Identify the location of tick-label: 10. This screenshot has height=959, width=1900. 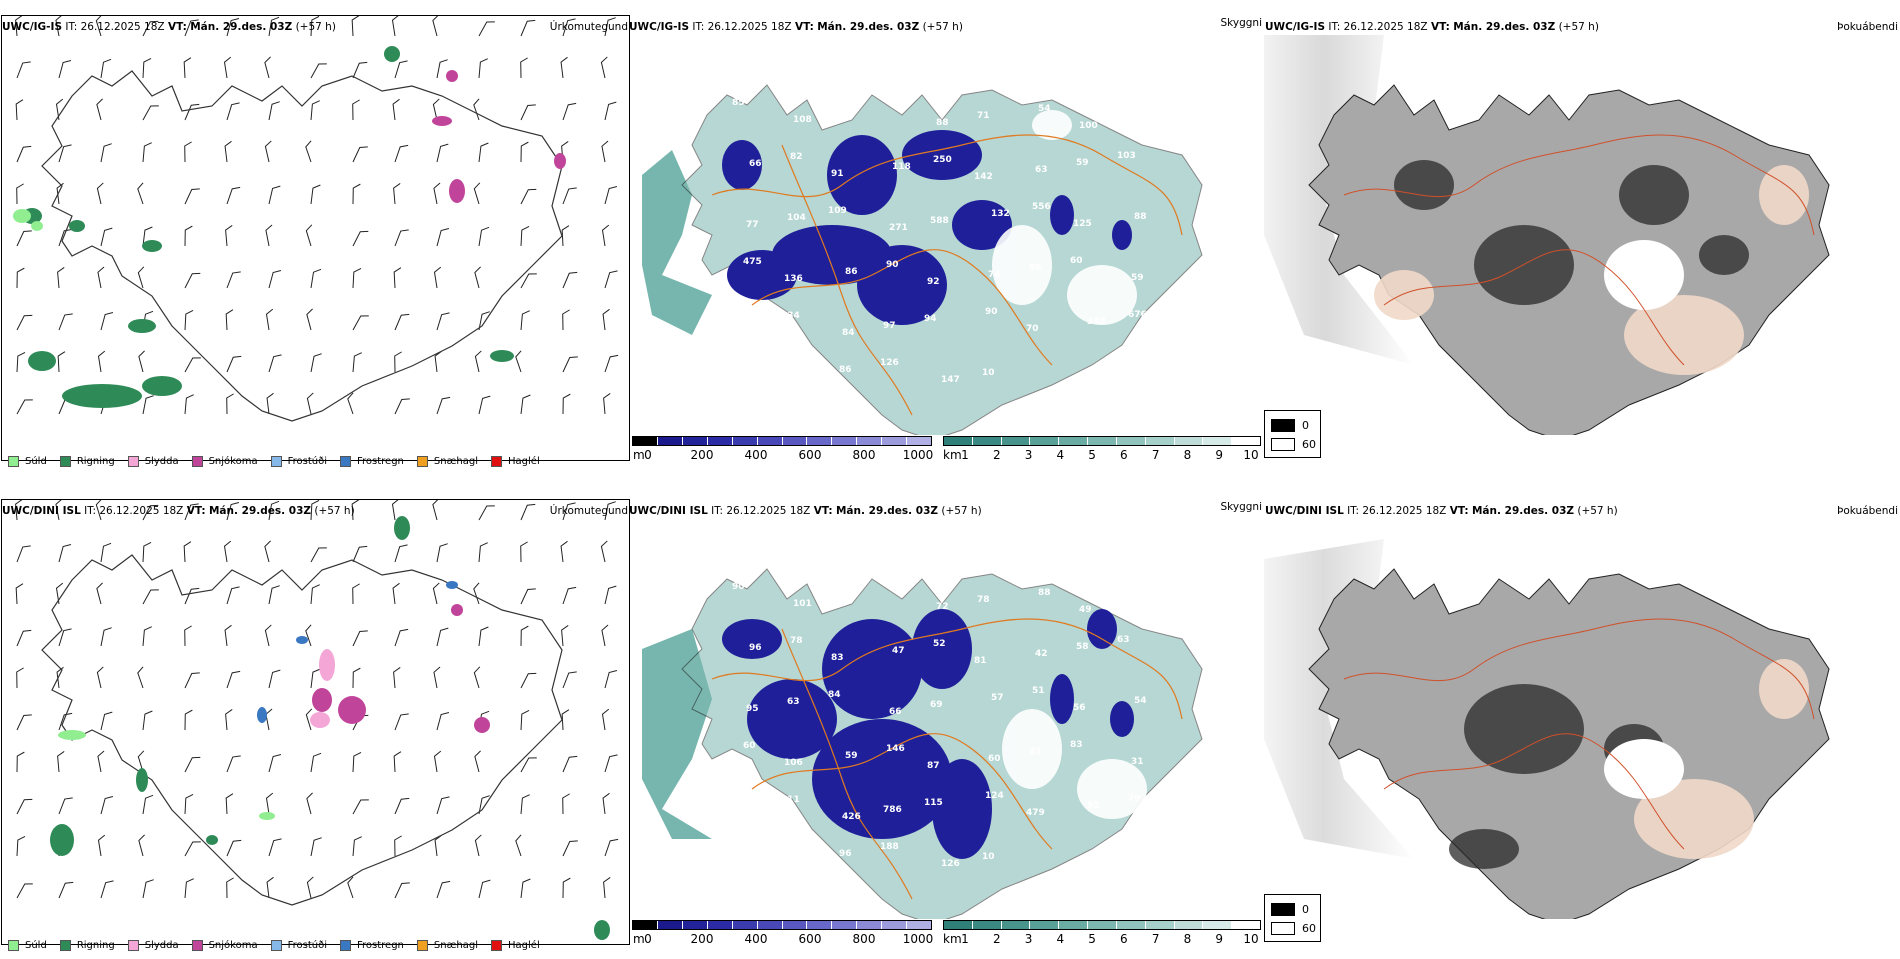
(1251, 939).